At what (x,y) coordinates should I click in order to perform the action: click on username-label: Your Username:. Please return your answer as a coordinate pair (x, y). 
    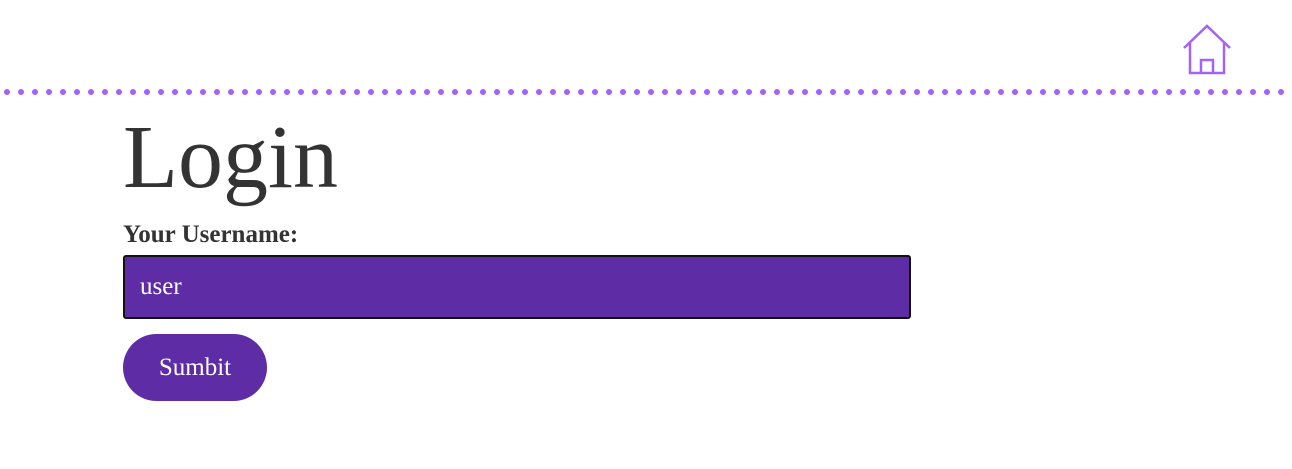
    Looking at the image, I should click on (211, 234).